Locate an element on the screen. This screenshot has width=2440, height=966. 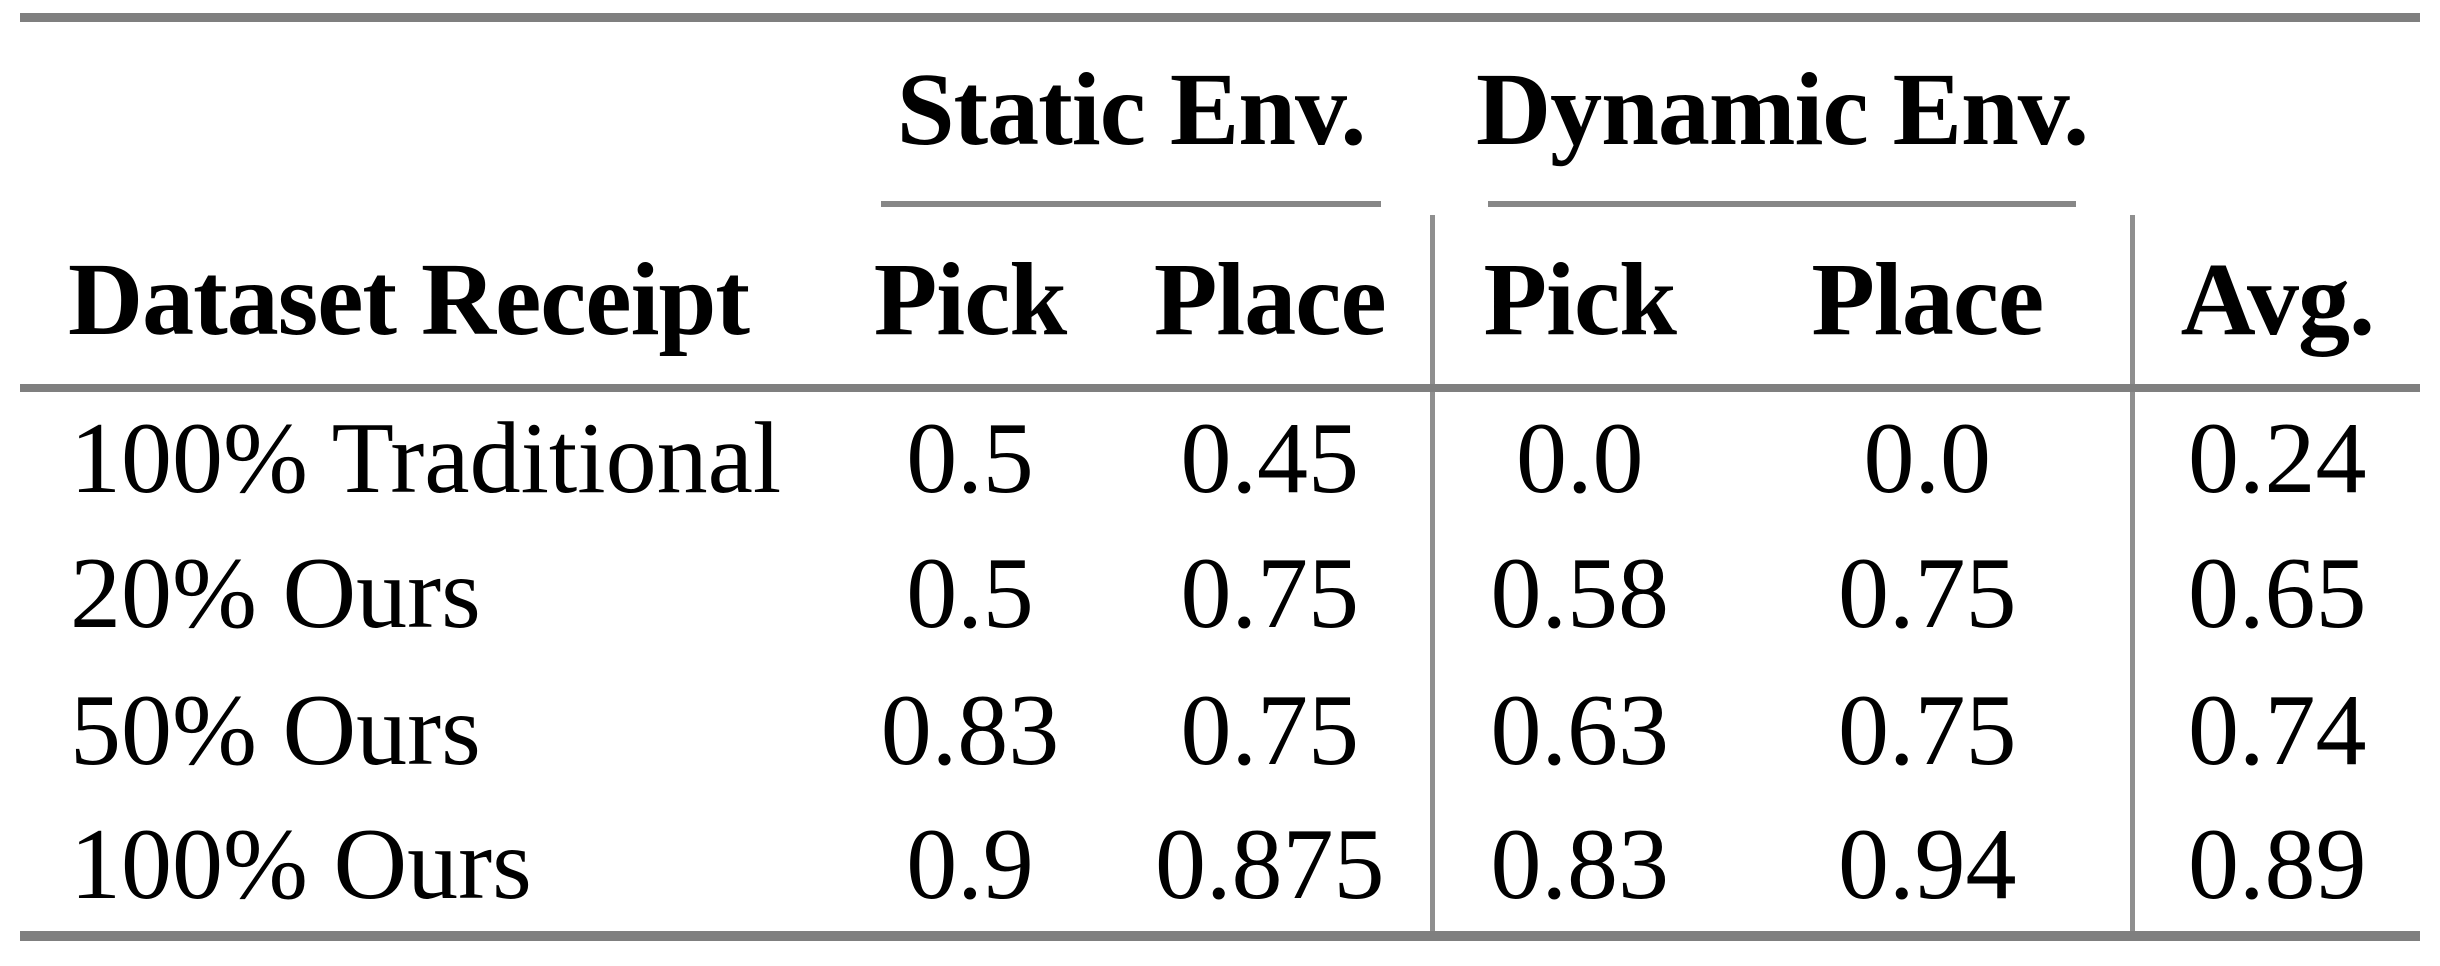
table-row: 20% Ours 0.5 0.75 0.58 0.75 0.65 is located at coordinates (1220, 593).